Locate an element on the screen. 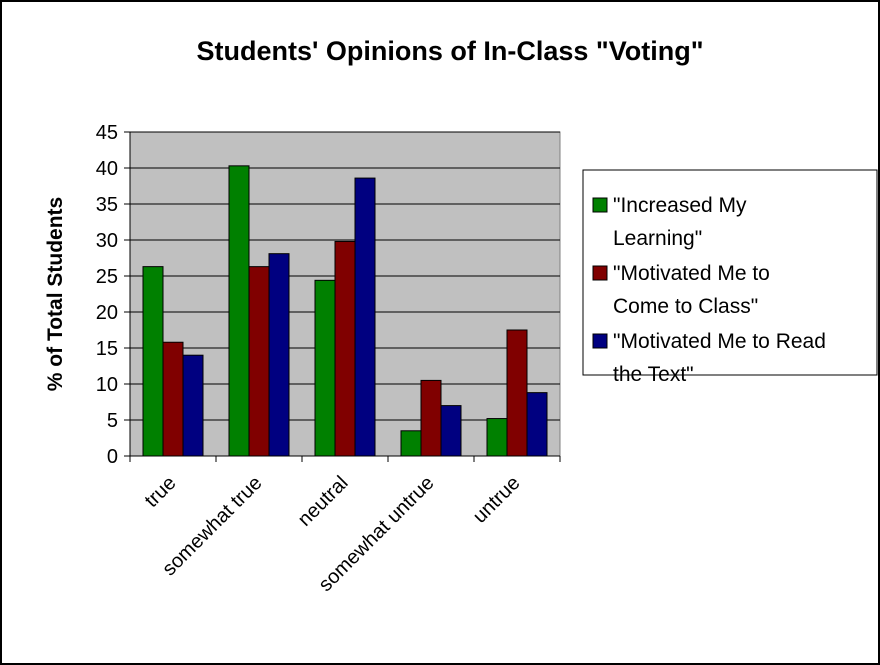 This screenshot has height=665, width=880. y-tick-label: 15 is located at coordinates (107, 349).